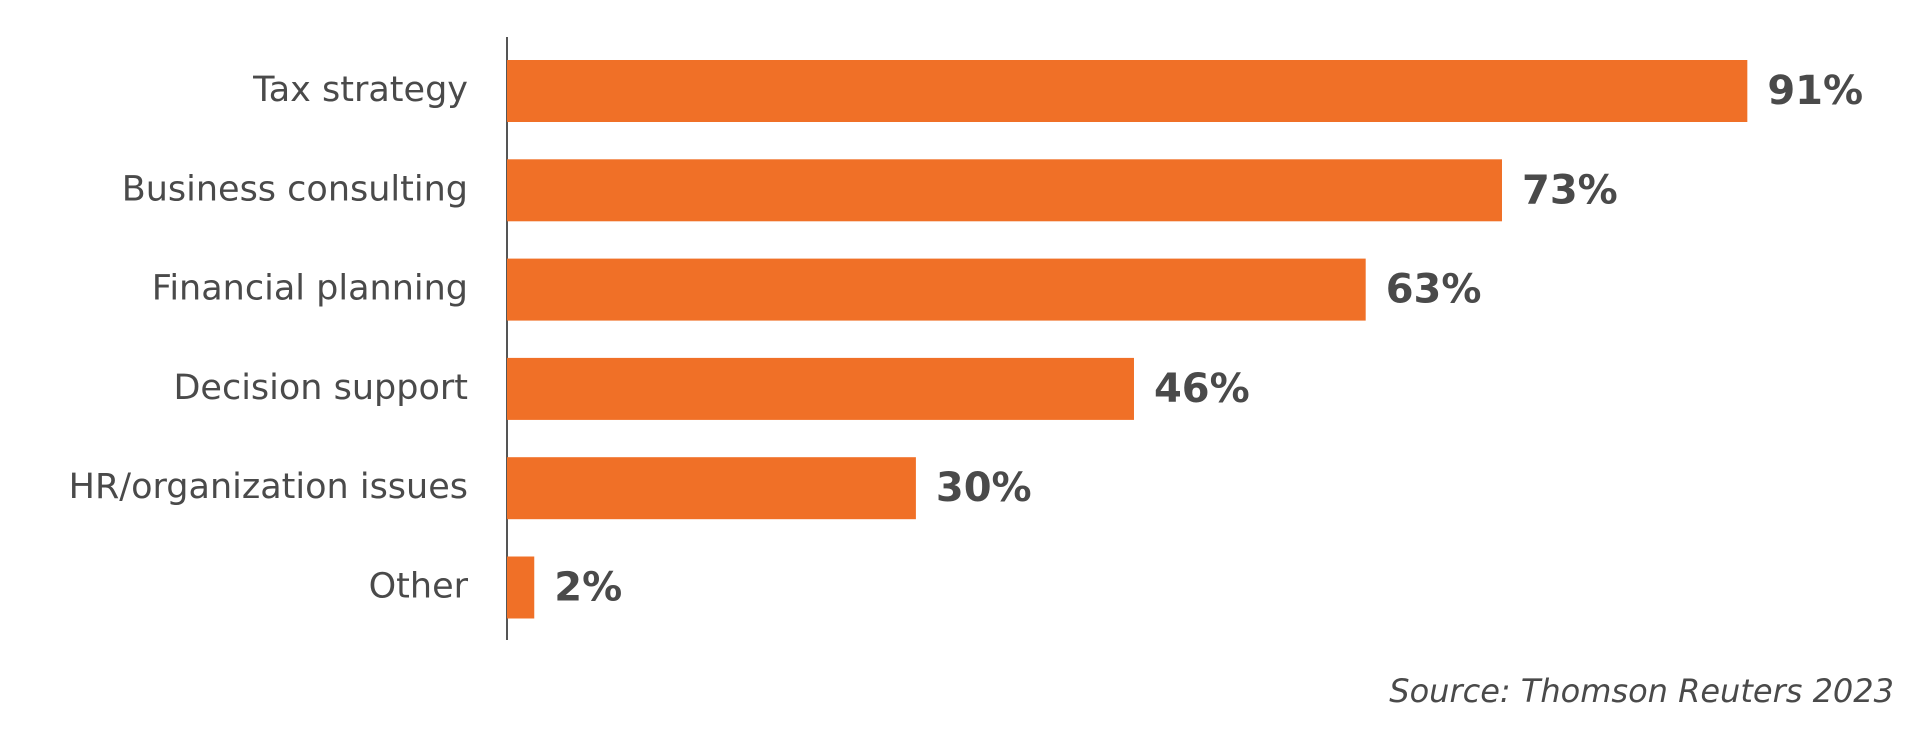 The height and width of the screenshot is (751, 1920). Describe the element at coordinates (310, 289) in the screenshot. I see `category-label: Financial planning` at that location.